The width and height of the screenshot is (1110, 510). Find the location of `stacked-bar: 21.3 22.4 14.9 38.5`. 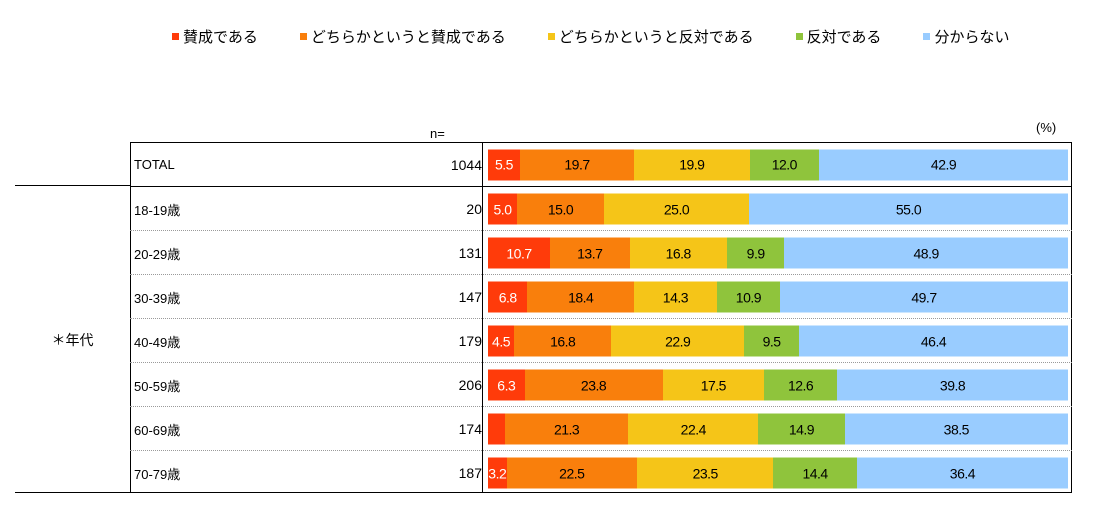

stacked-bar: 21.3 22.4 14.9 38.5 is located at coordinates (778, 429).